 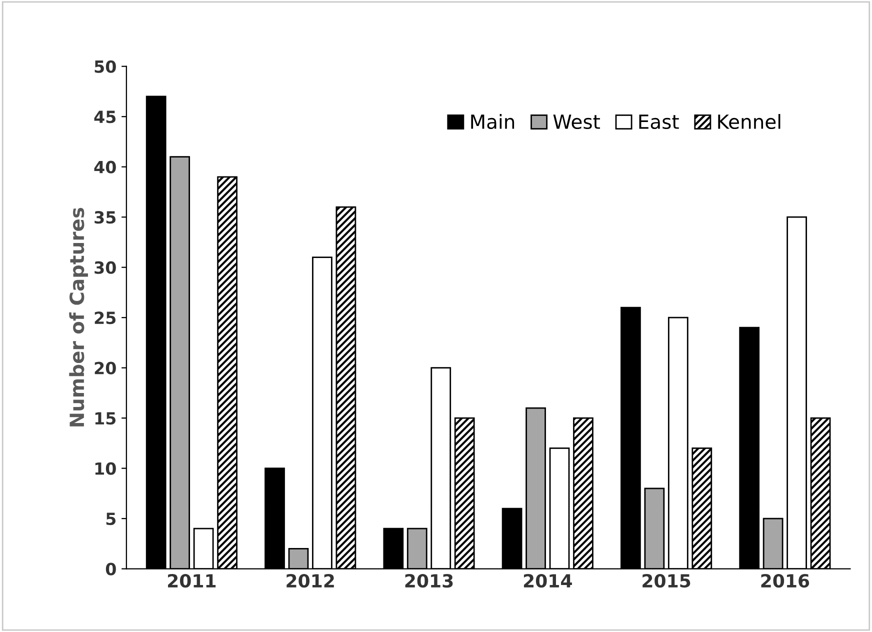 I want to click on x-tick-label: 2011, so click(x=192, y=581).